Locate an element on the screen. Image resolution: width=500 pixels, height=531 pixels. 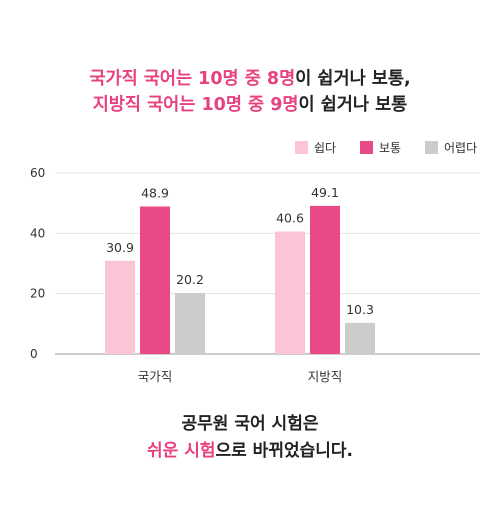
footer-line-2: 쉬운 시험으로 바뀌었습니다. is located at coordinates (250, 451).